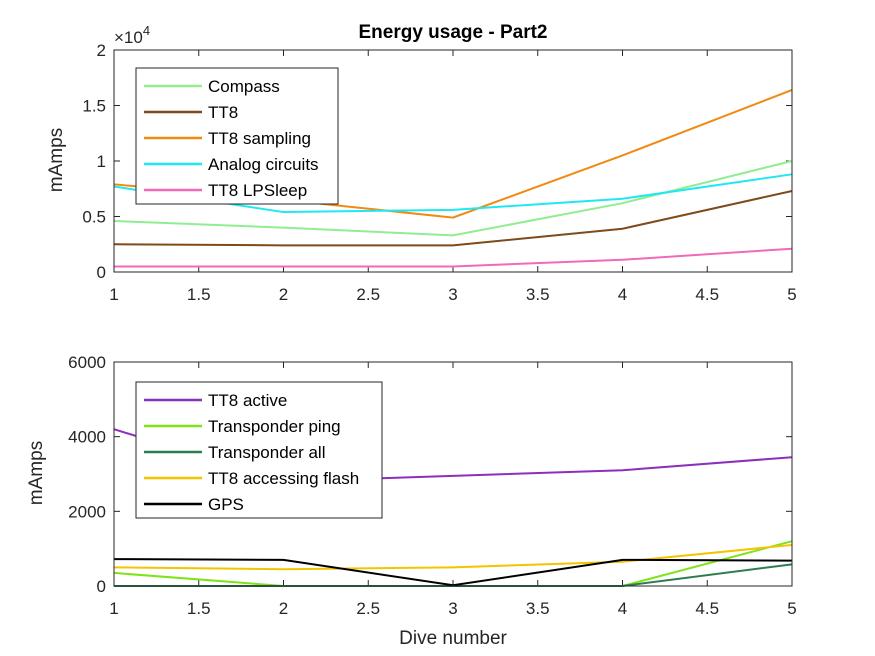  Describe the element at coordinates (259, 138) in the screenshot. I see `legend-label: TT8 sampling` at that location.